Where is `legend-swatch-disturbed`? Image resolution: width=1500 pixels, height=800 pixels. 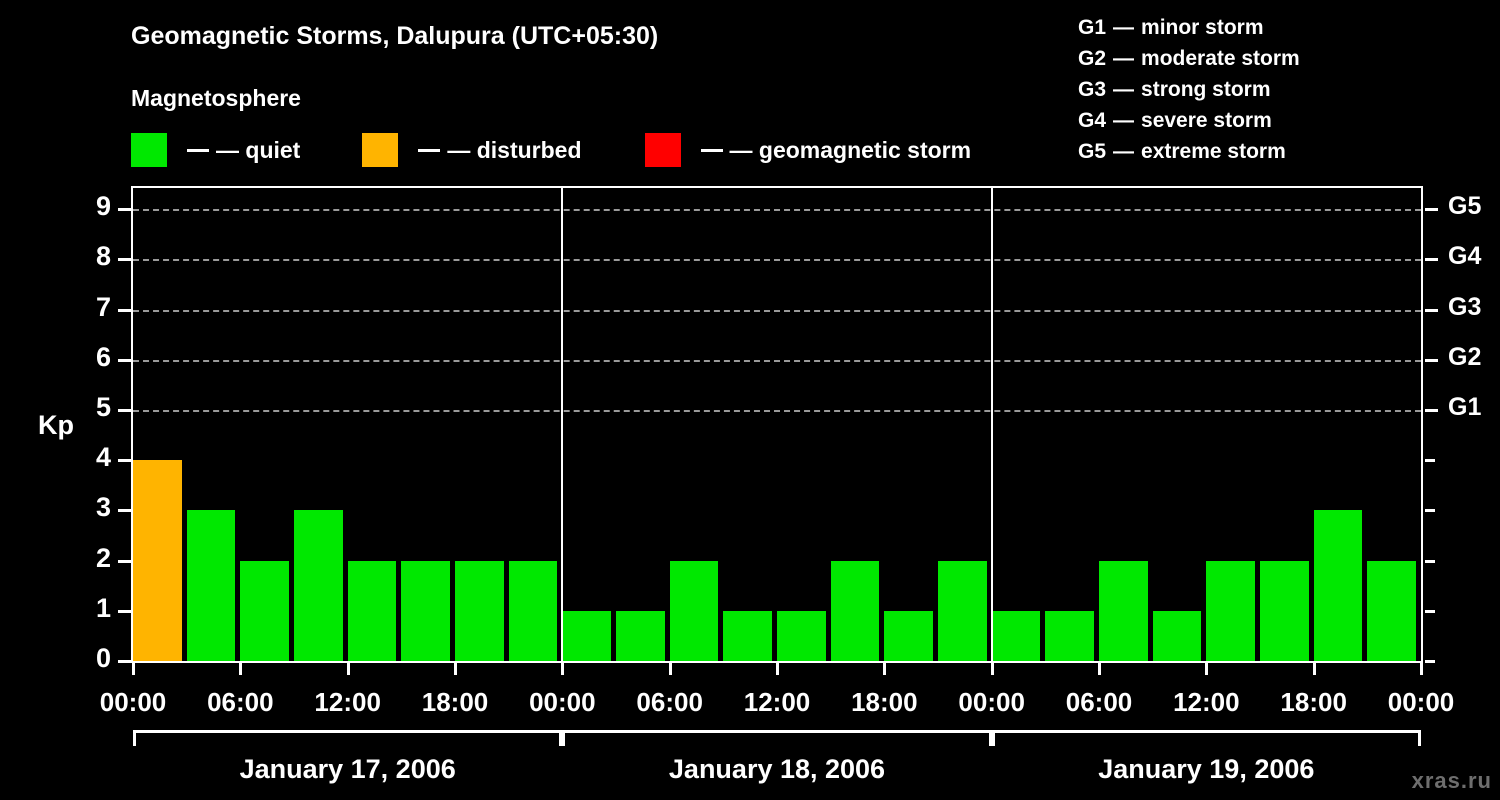 legend-swatch-disturbed is located at coordinates (380, 150).